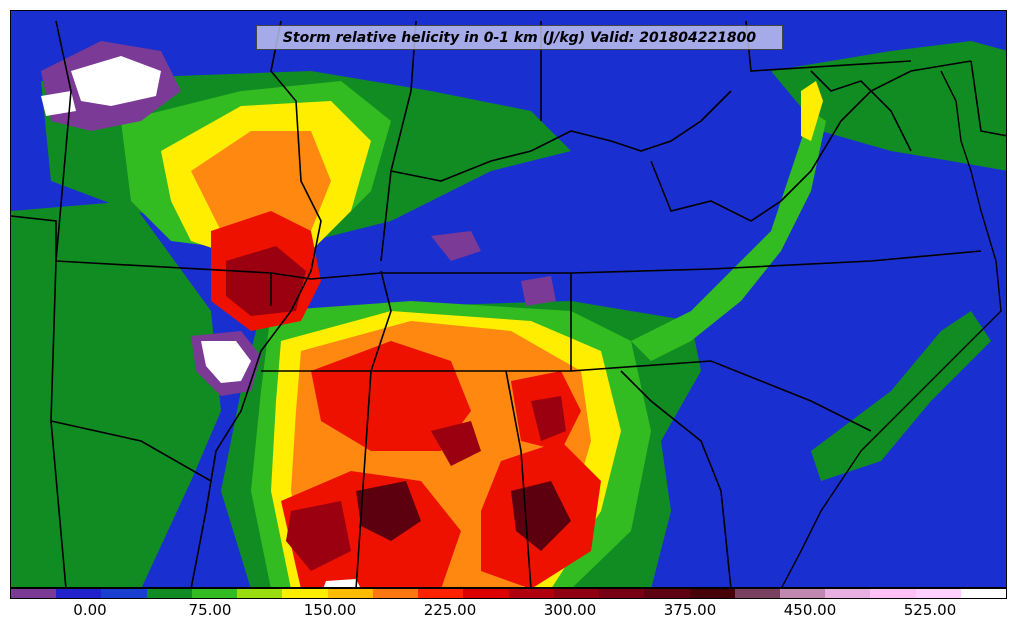 The height and width of the screenshot is (633, 1018). I want to click on colorbar, so click(508, 593).